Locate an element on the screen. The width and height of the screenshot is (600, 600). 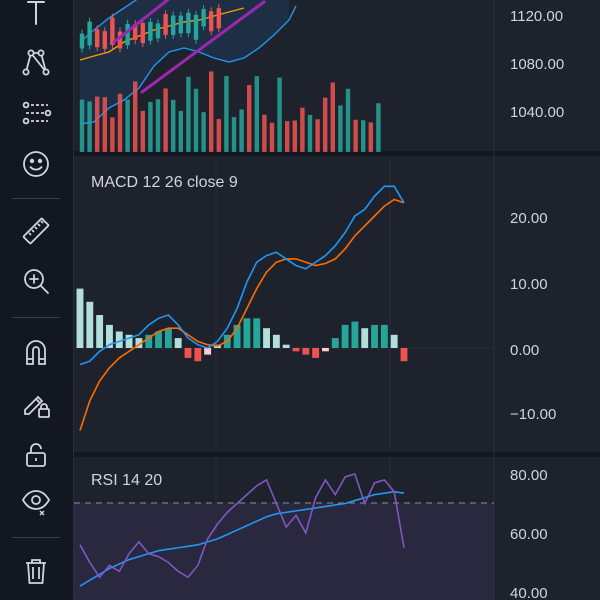
eye-icon is located at coordinates (36, 503).